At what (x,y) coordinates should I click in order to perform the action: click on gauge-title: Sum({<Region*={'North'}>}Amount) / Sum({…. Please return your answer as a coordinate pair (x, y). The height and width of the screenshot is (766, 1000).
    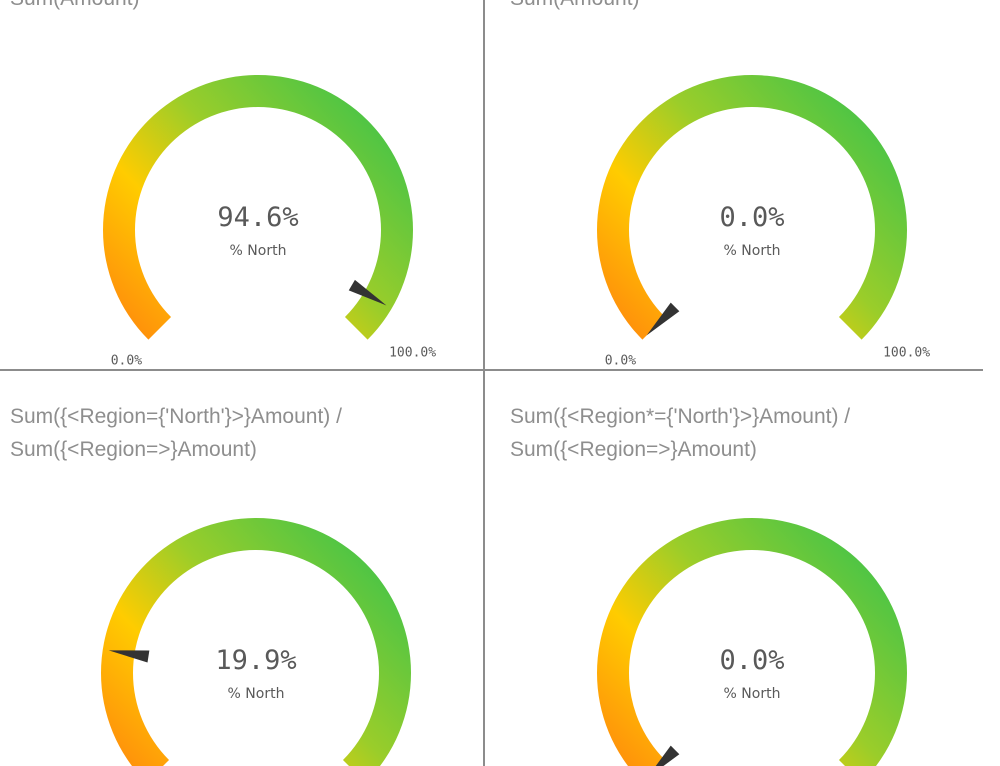
    Looking at the image, I should click on (680, 433).